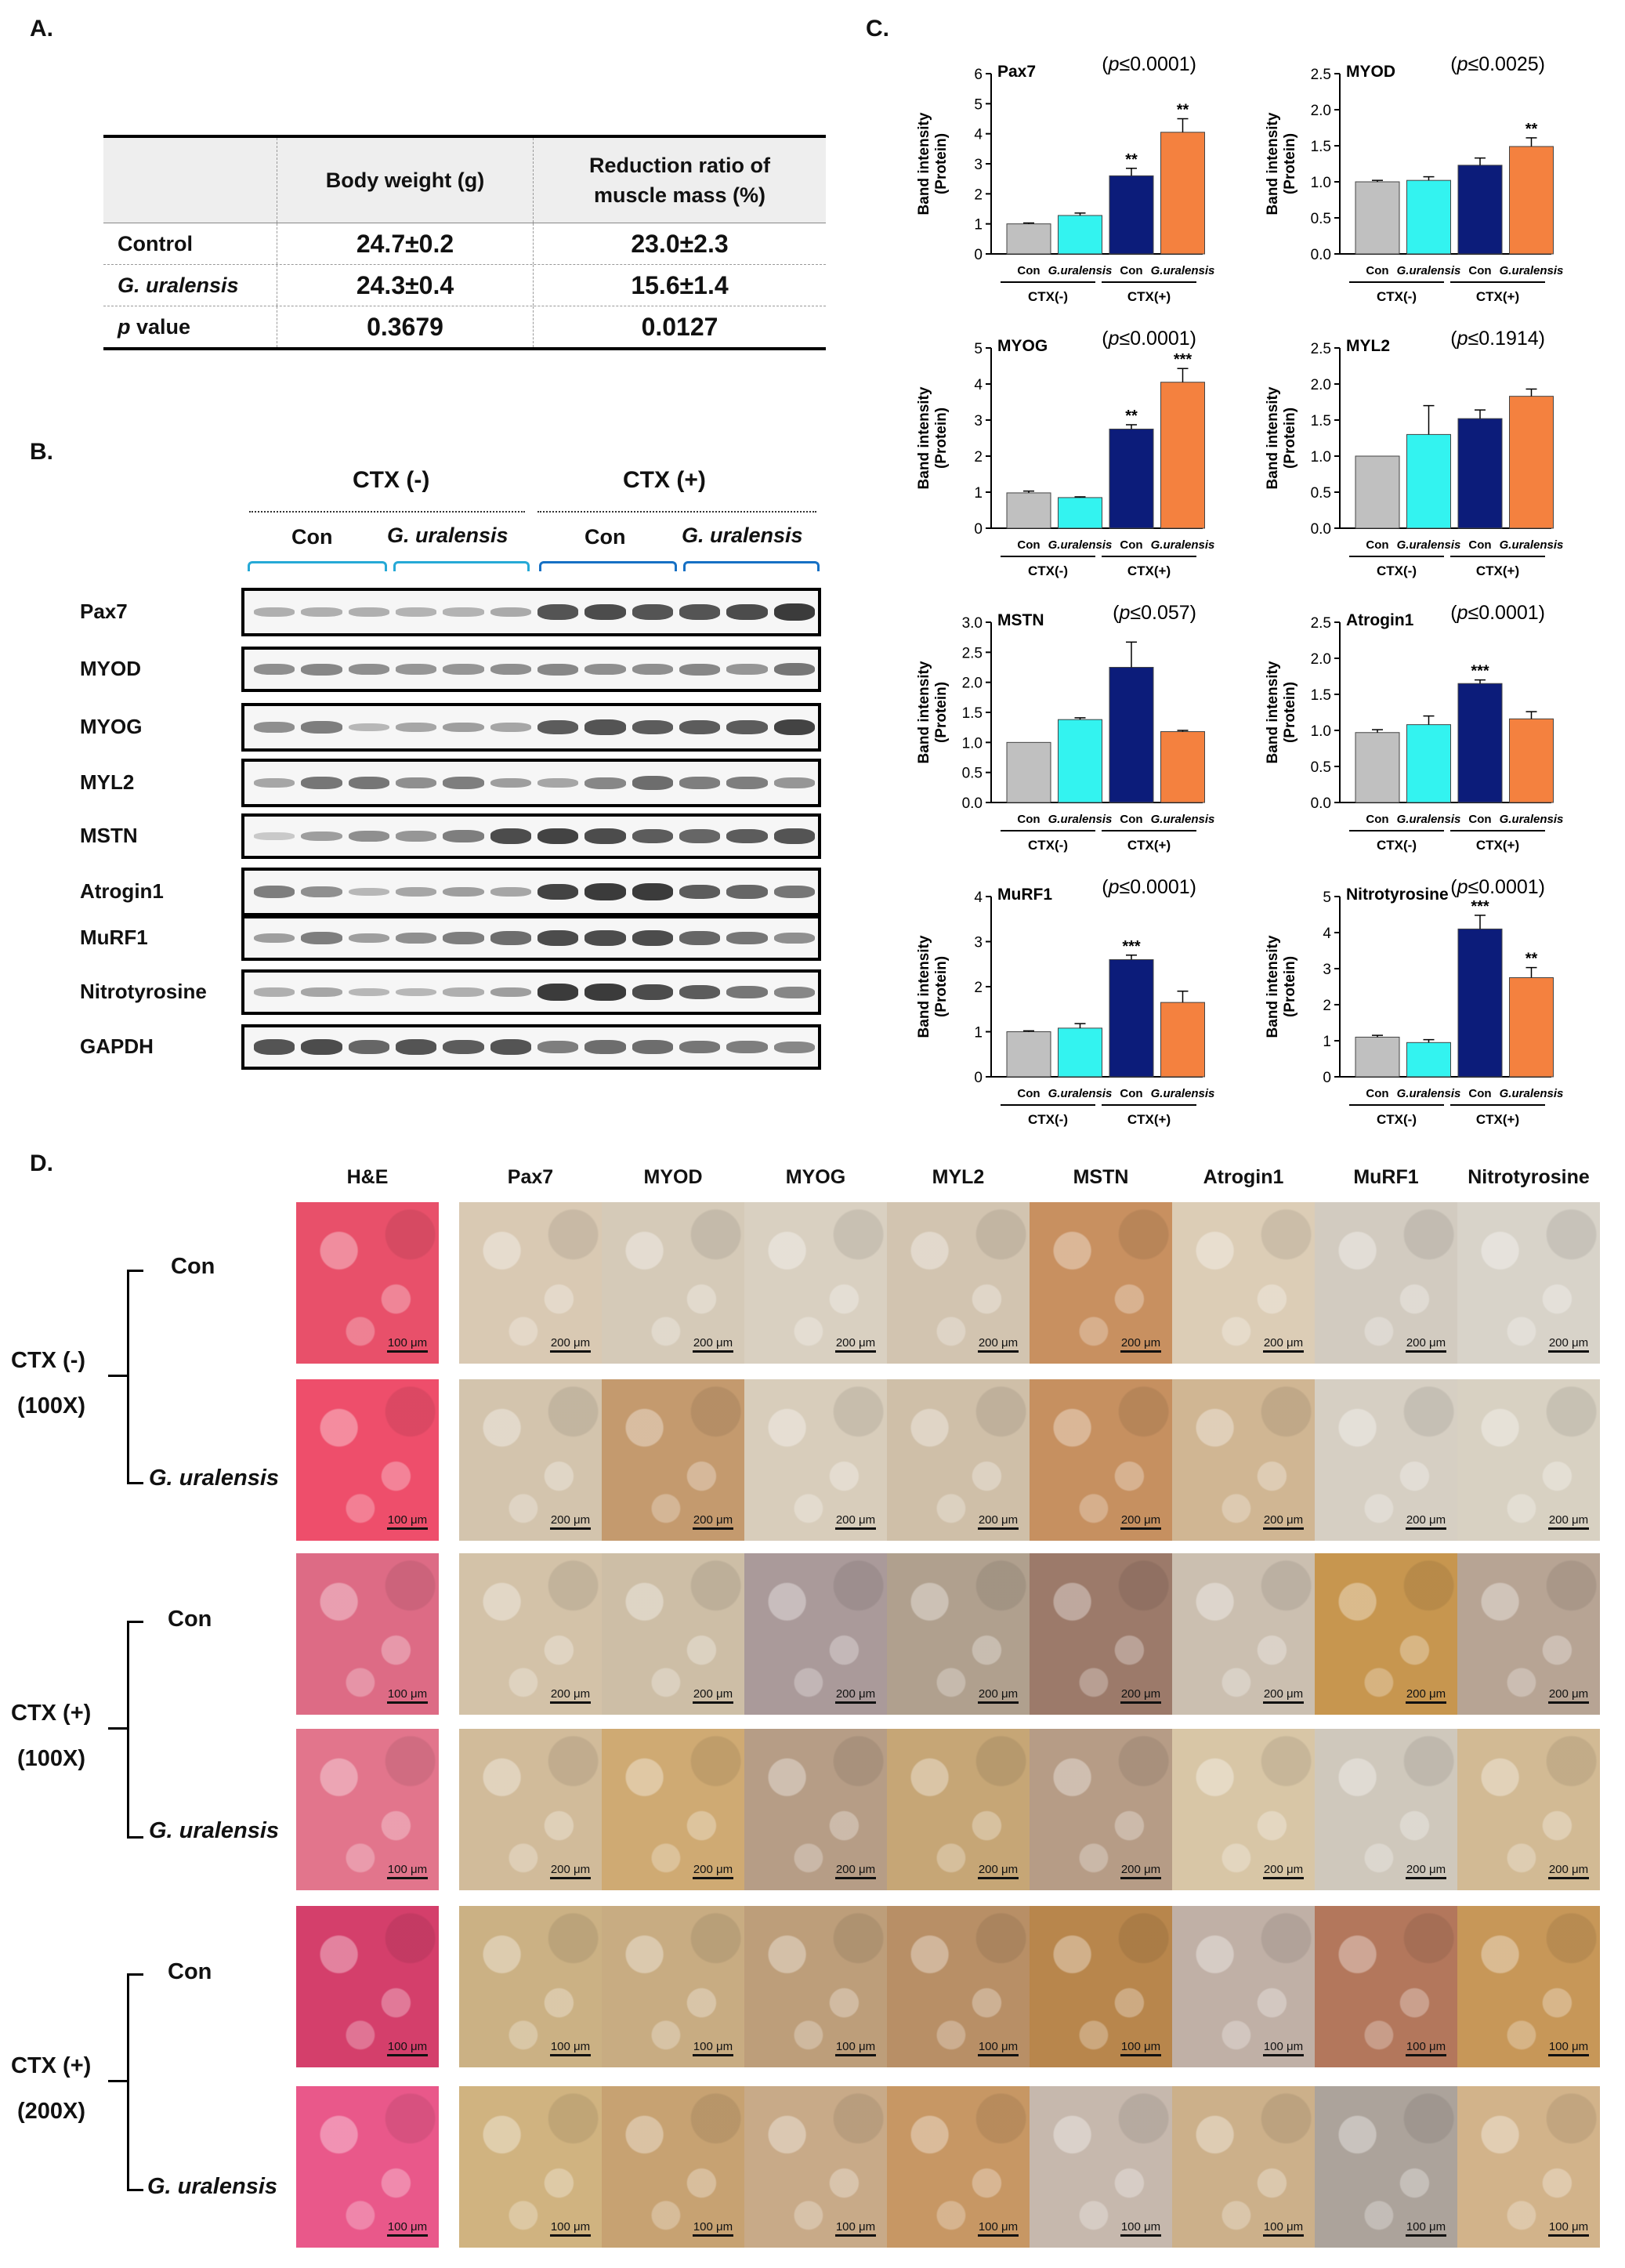 The image size is (1625, 2268). Describe the element at coordinates (979, 104) in the screenshot. I see `y-tick-label: 5` at that location.